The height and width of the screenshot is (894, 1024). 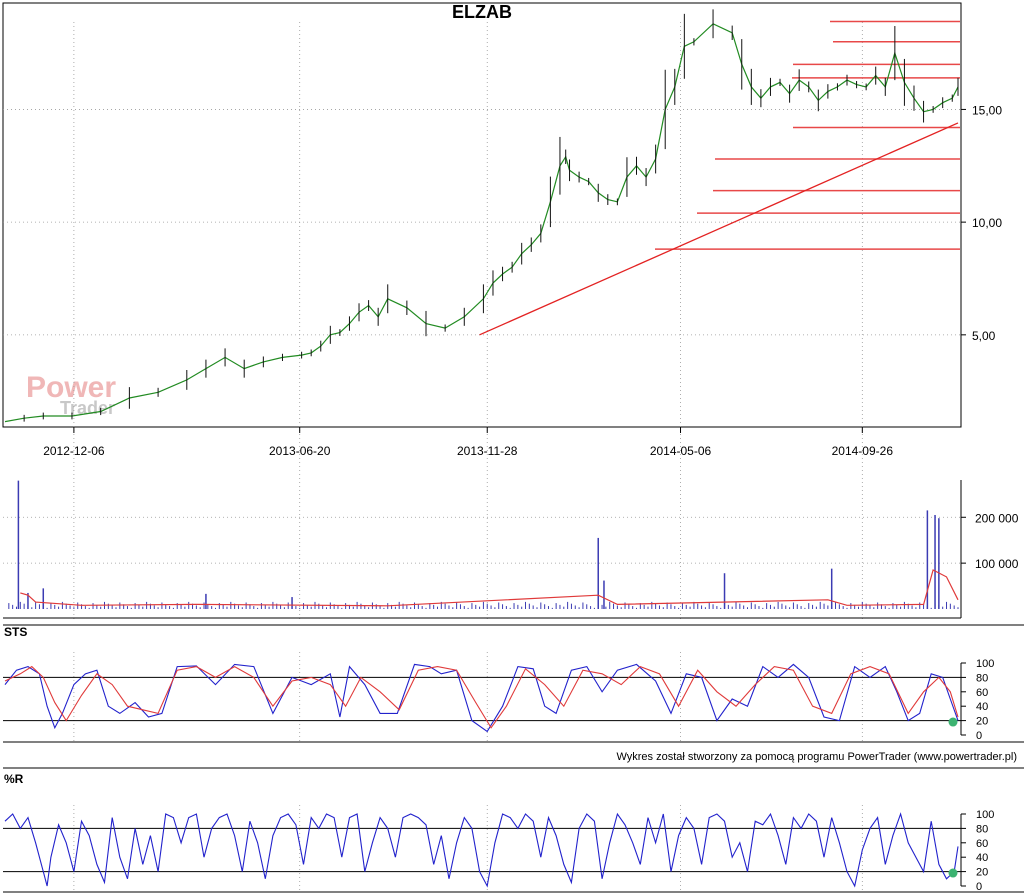 What do you see at coordinates (482, 540) in the screenshot?
I see `volume-grid` at bounding box center [482, 540].